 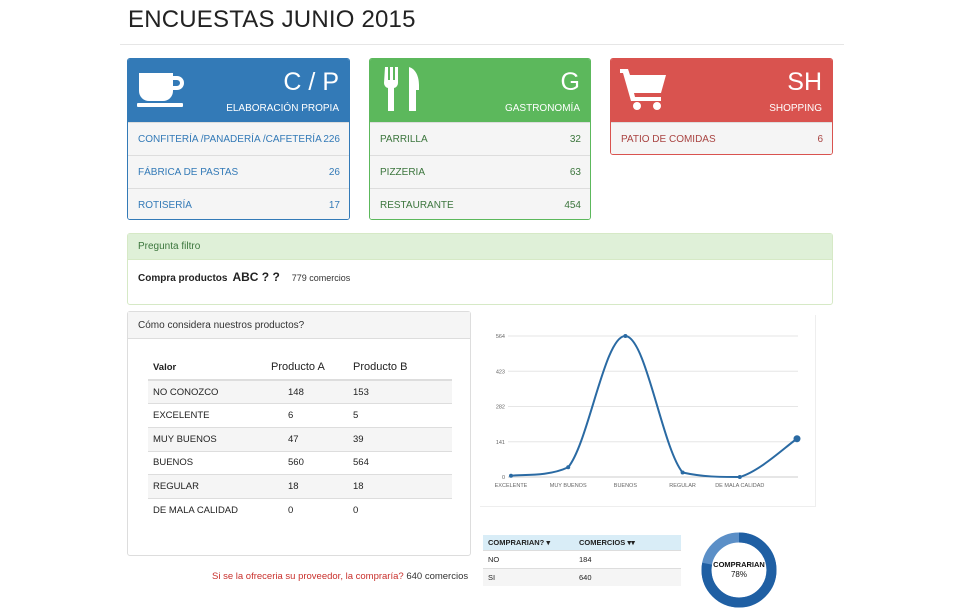 What do you see at coordinates (500, 337) in the screenshot?
I see `y-tick-label: 564` at bounding box center [500, 337].